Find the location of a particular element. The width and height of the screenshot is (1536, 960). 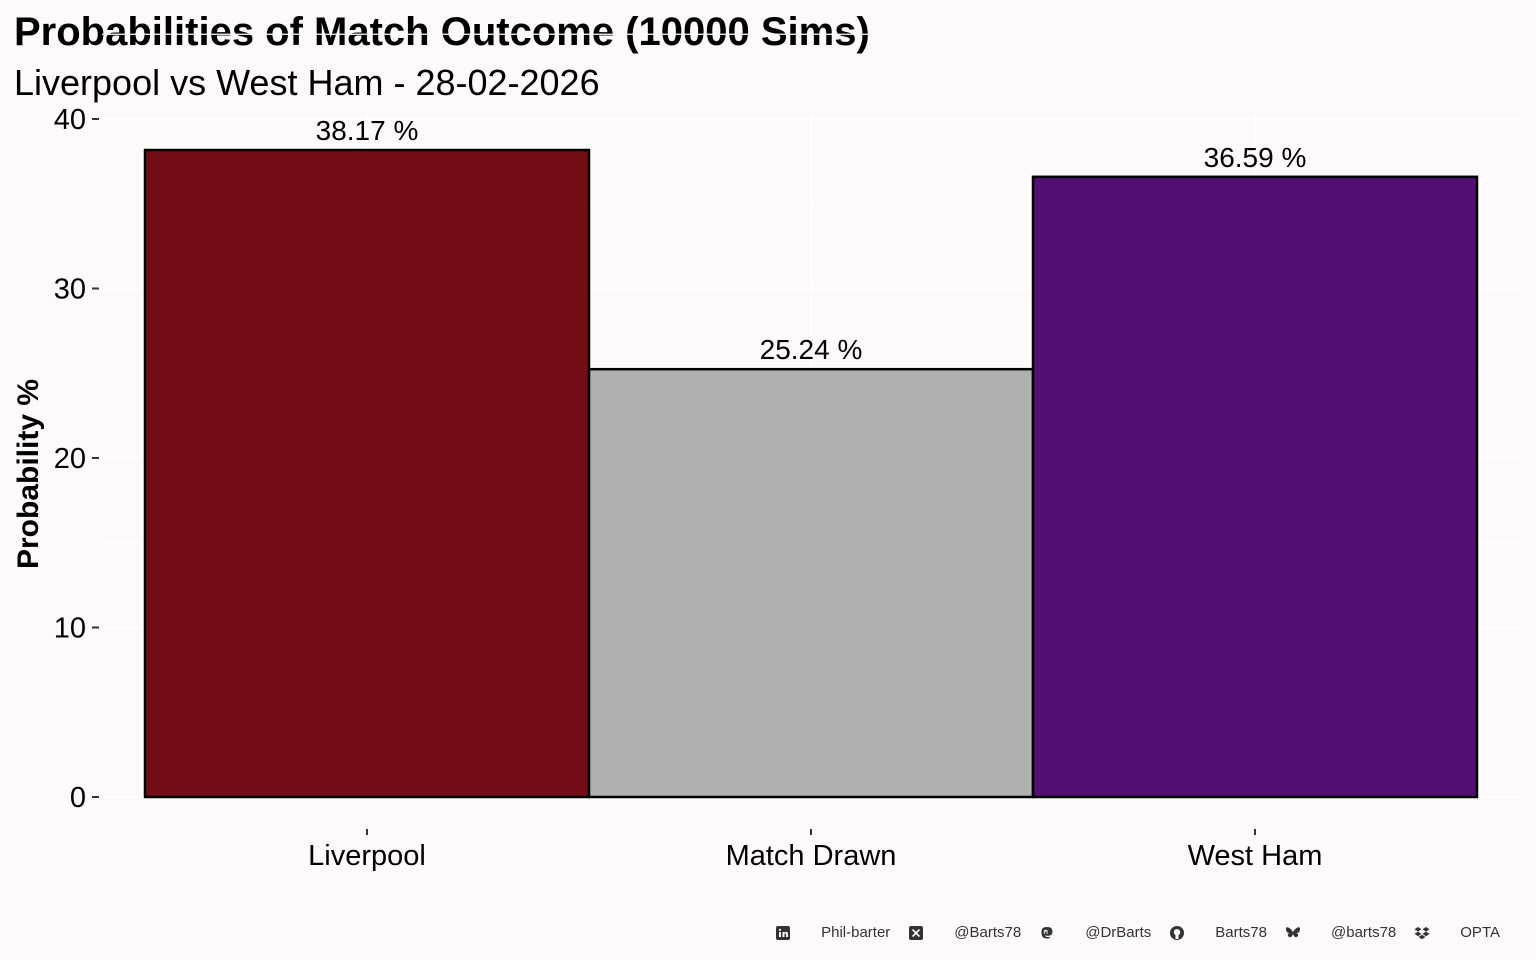

footer-text-mastodon: @DrBarts is located at coordinates (1118, 932).